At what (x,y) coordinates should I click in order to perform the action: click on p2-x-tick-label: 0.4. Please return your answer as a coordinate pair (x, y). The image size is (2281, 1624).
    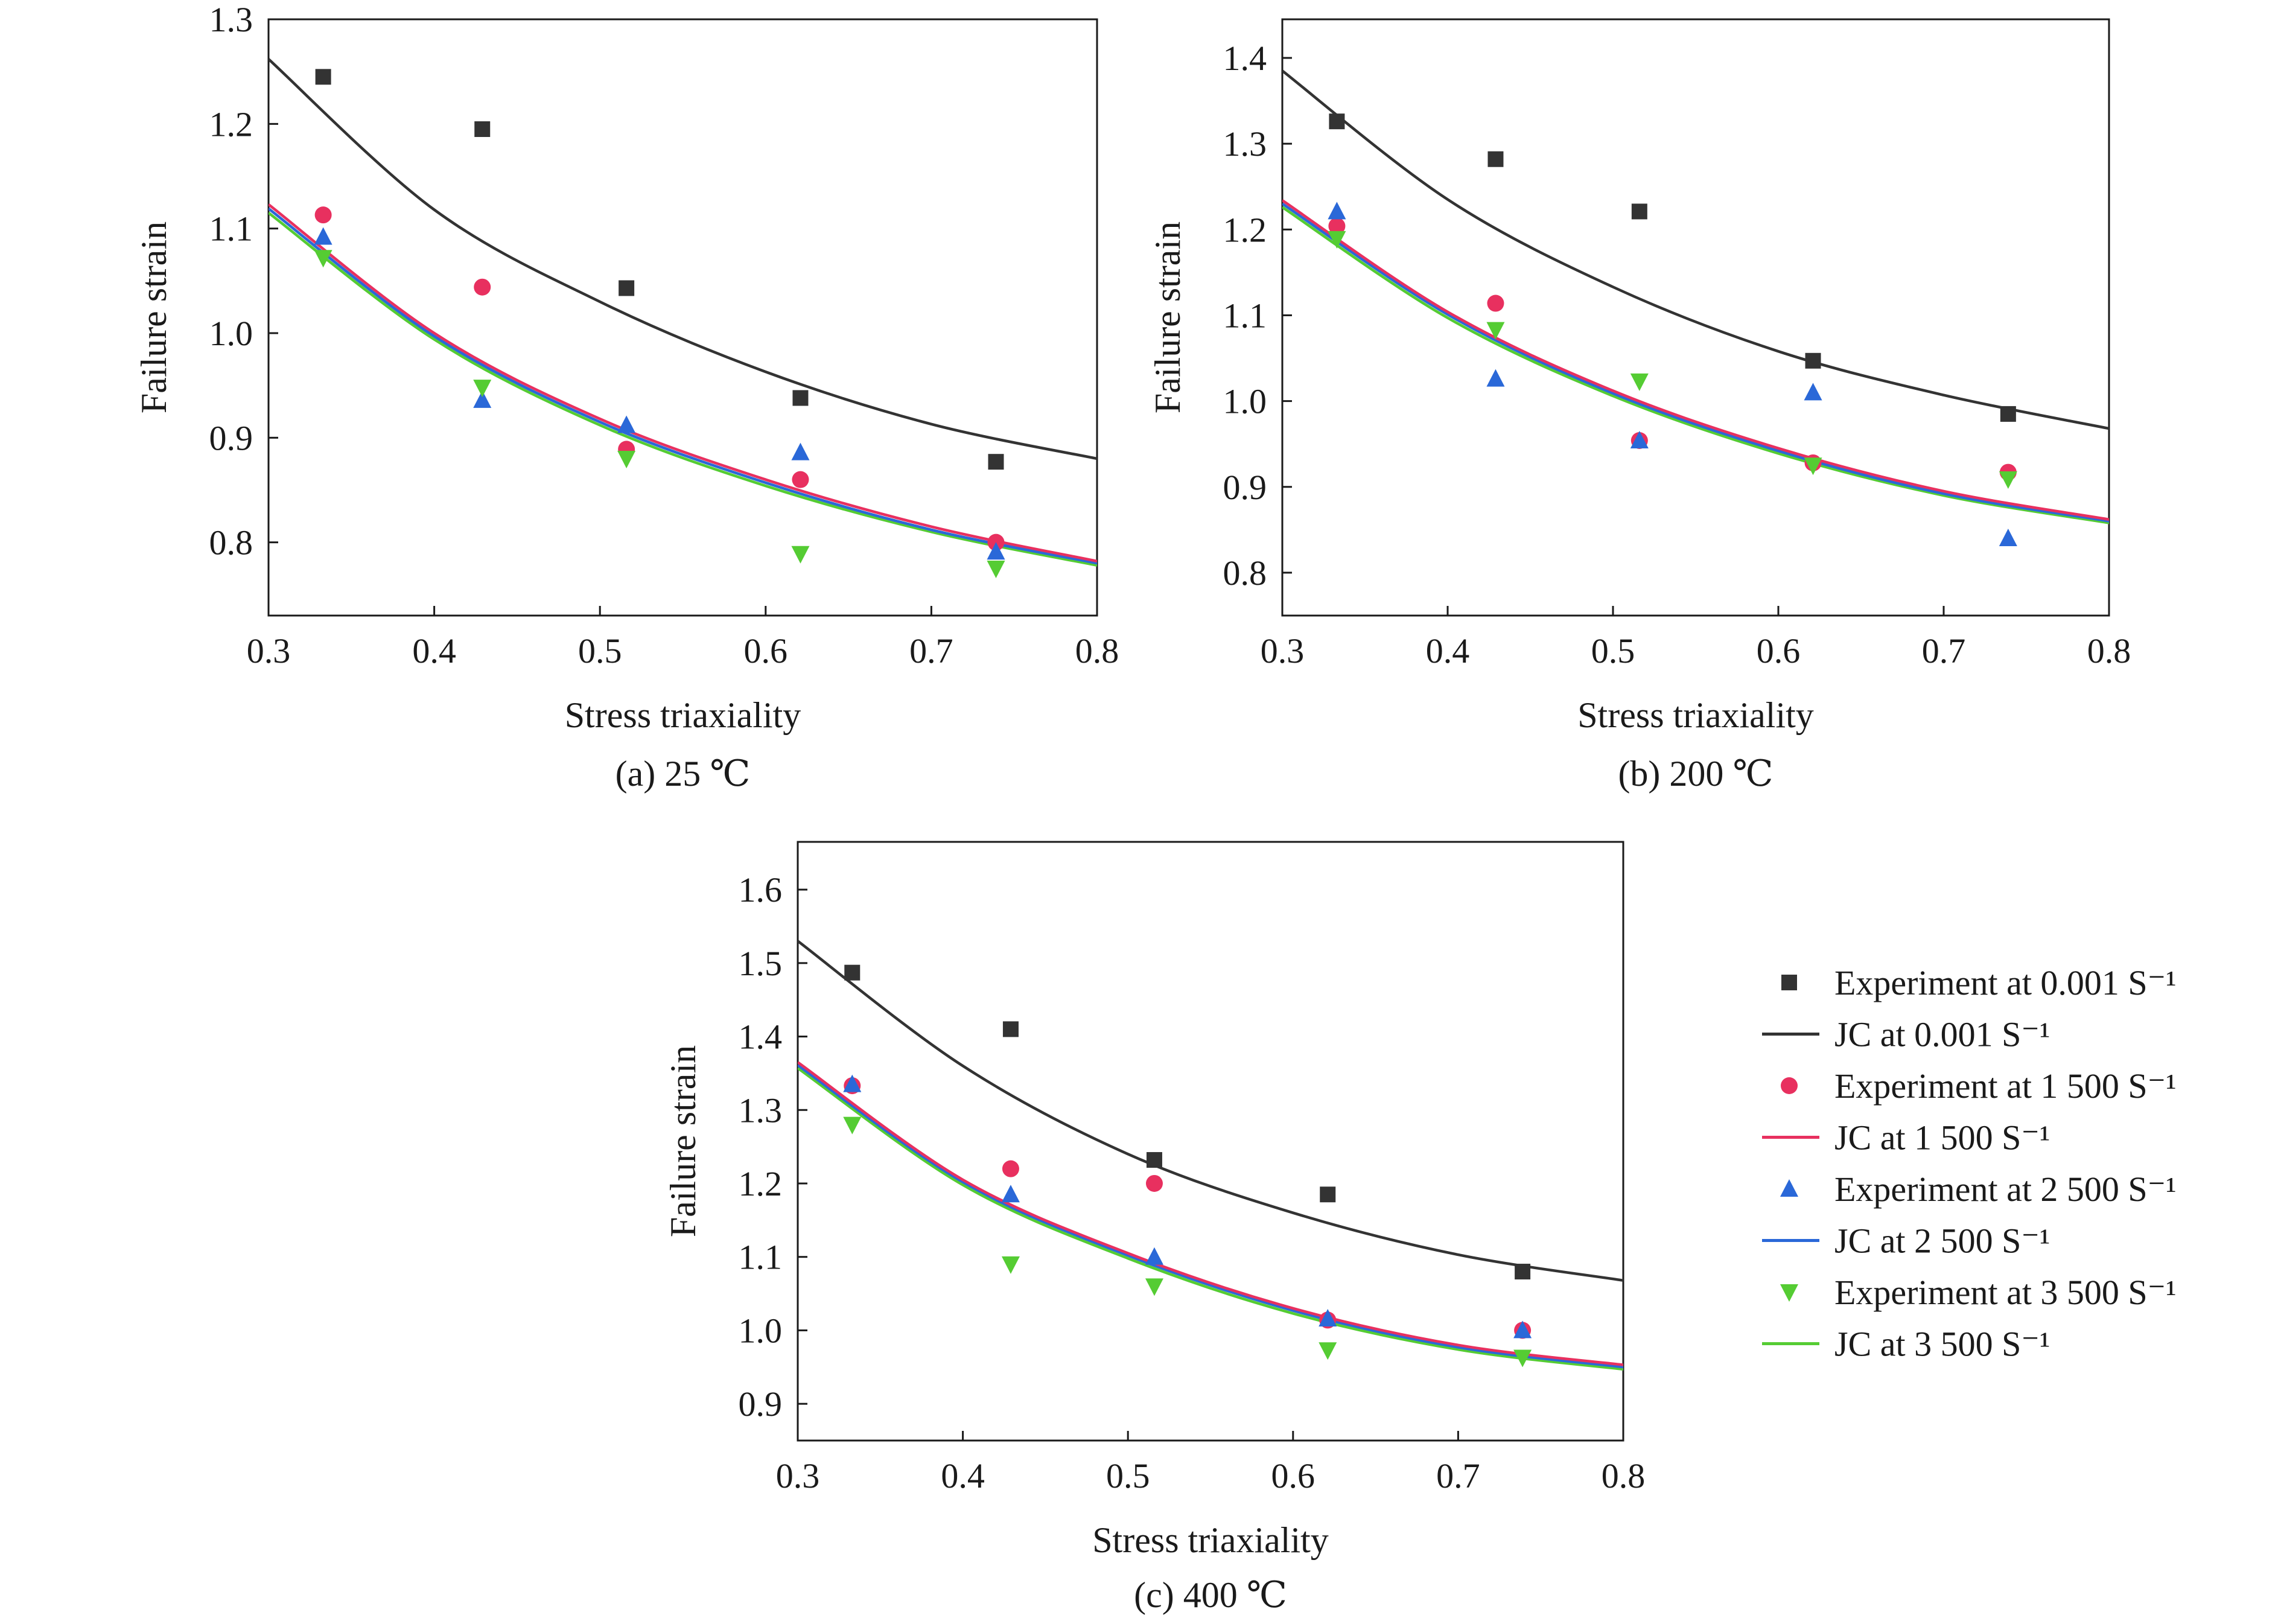
    Looking at the image, I should click on (1448, 650).